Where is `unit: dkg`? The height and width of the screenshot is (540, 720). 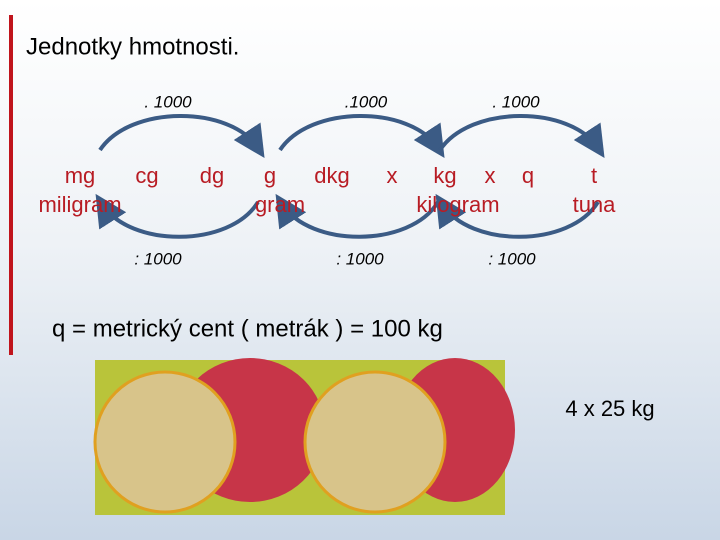 unit: dkg is located at coordinates (331, 175).